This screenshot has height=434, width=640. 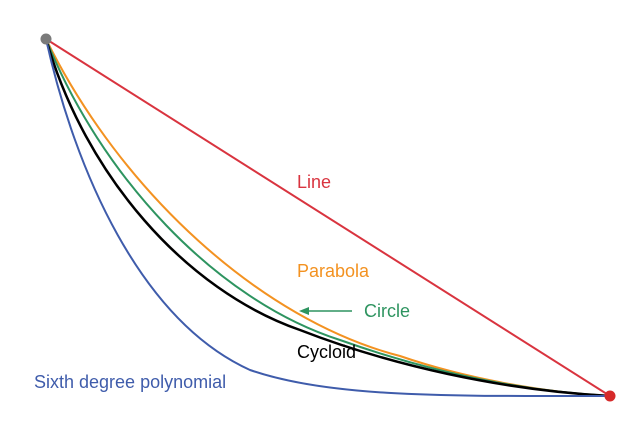 I want to click on polynomial-label: Sixth degree polynomial, so click(x=130, y=382).